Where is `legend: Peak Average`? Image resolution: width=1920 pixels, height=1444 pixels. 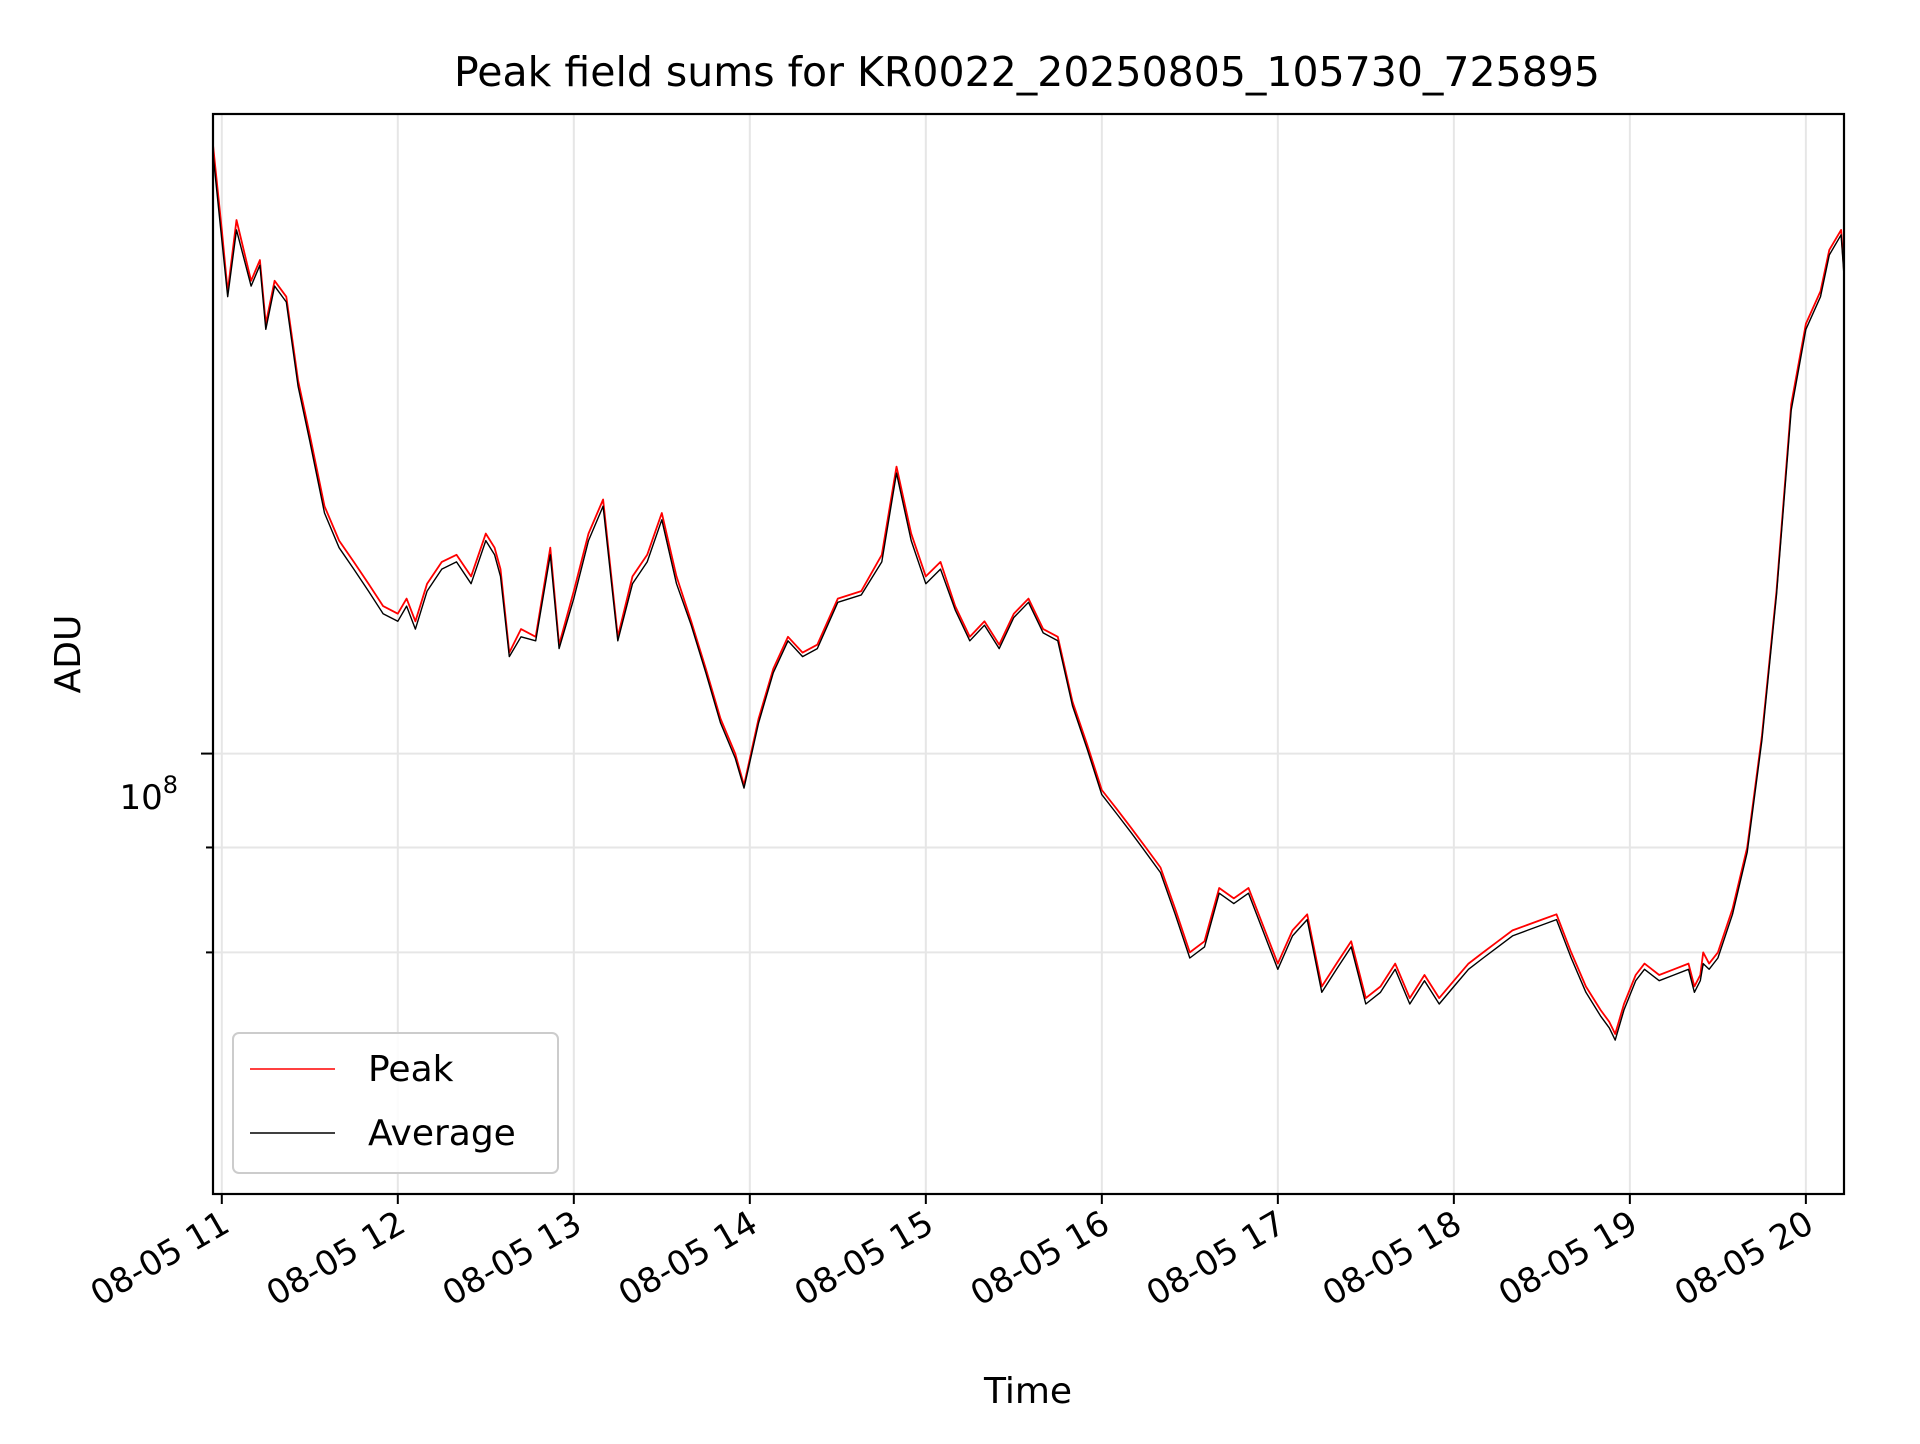 legend: Peak Average is located at coordinates (395, 1103).